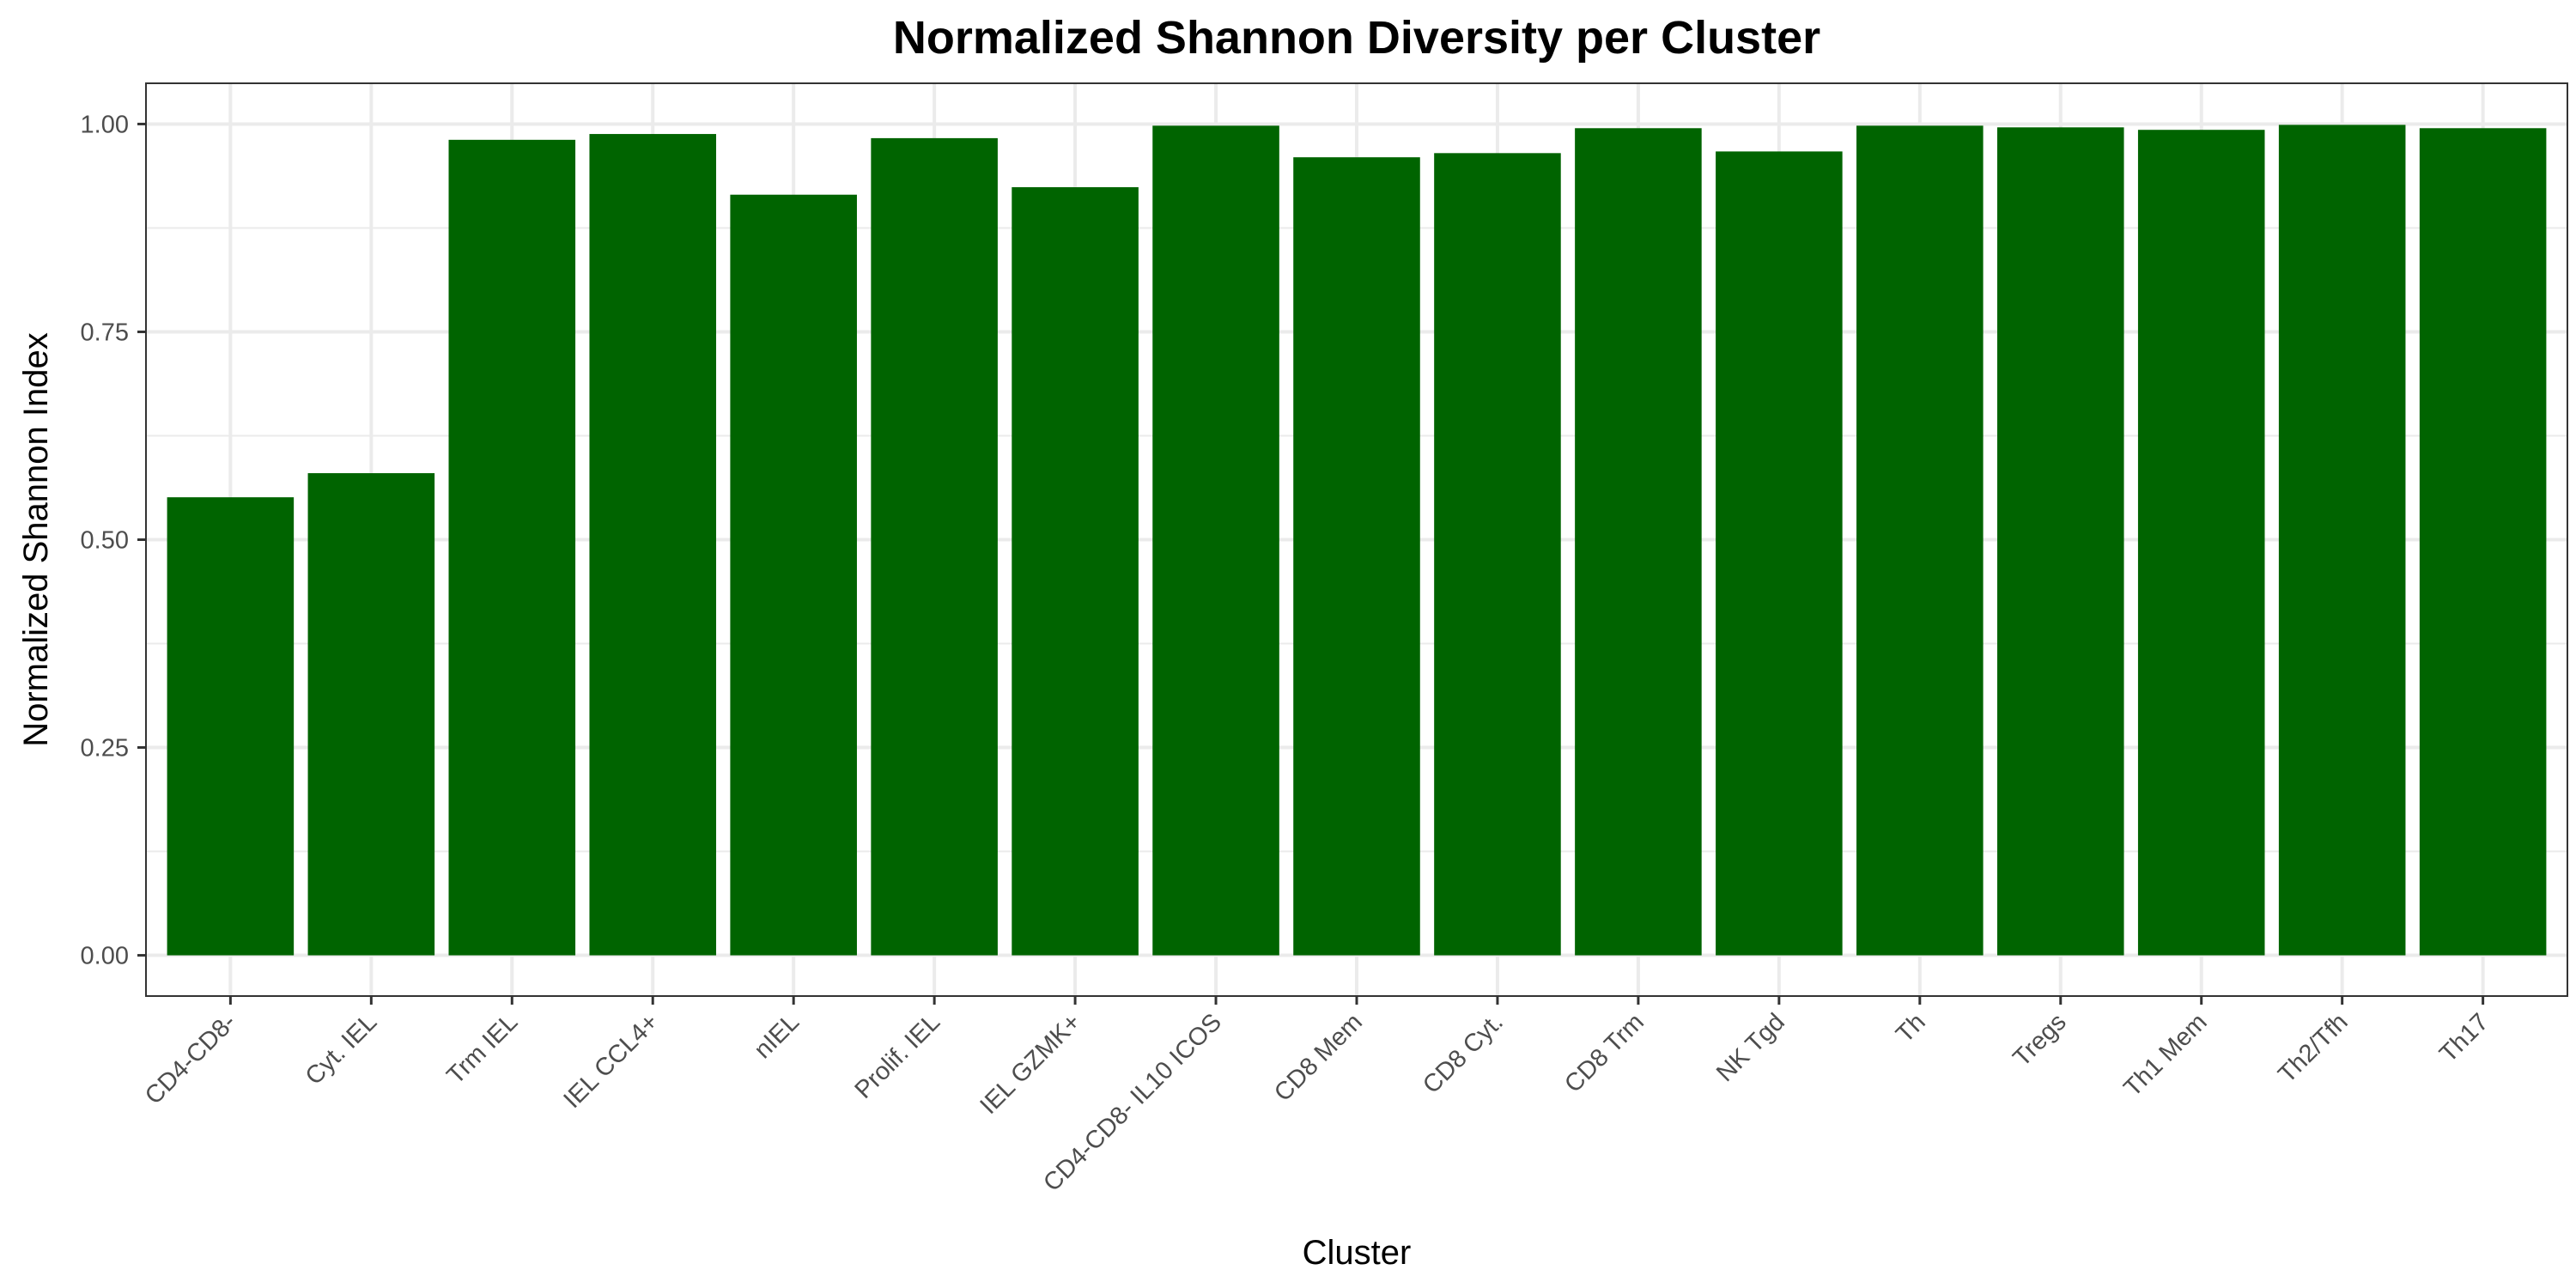  Describe the element at coordinates (105, 333) in the screenshot. I see `y-tick-label: 0.75` at that location.